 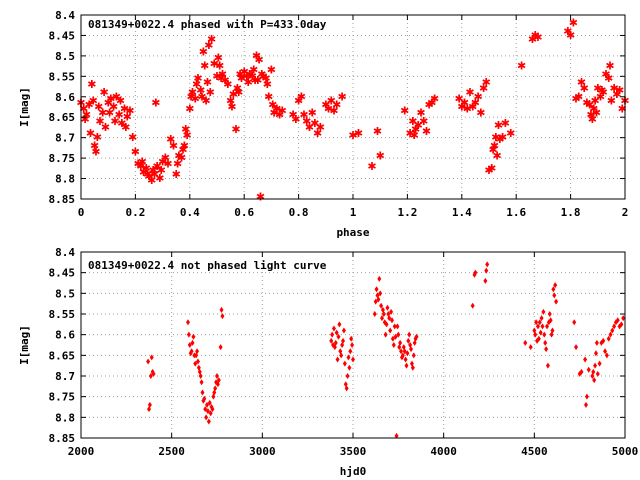 I want to click on x-tick-label: 4500, so click(x=534, y=451).